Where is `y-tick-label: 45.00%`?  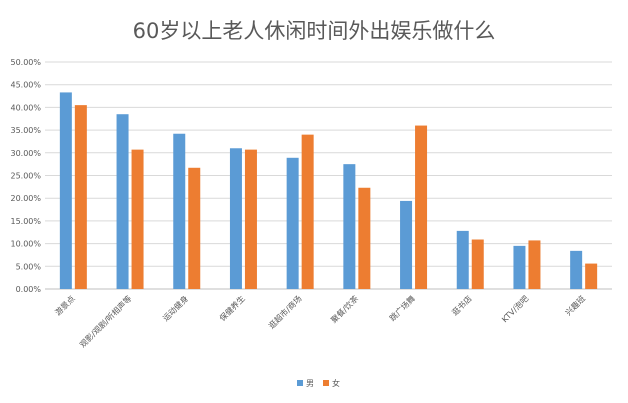 y-tick-label: 45.00% is located at coordinates (25, 85).